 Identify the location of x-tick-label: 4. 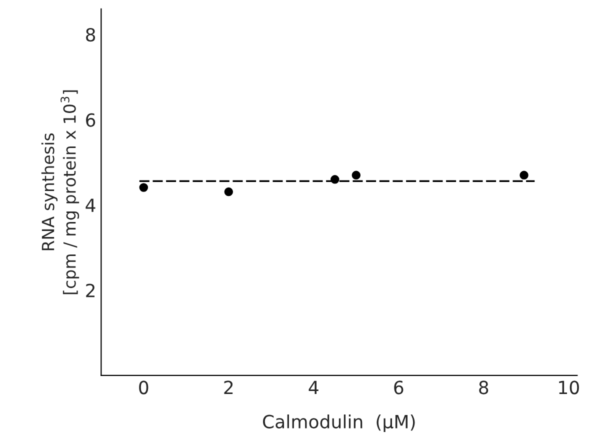
(313, 387).